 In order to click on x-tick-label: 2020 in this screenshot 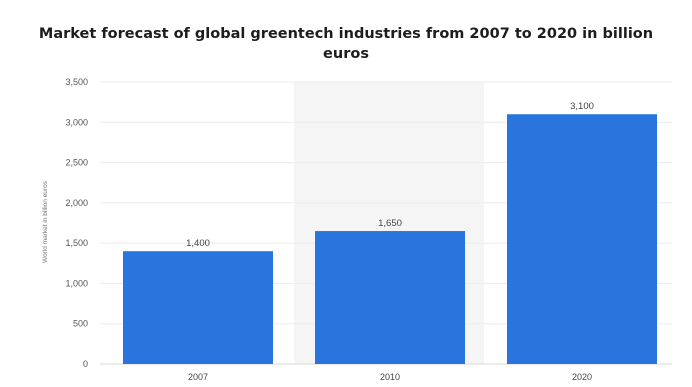, I will do `click(582, 377)`.